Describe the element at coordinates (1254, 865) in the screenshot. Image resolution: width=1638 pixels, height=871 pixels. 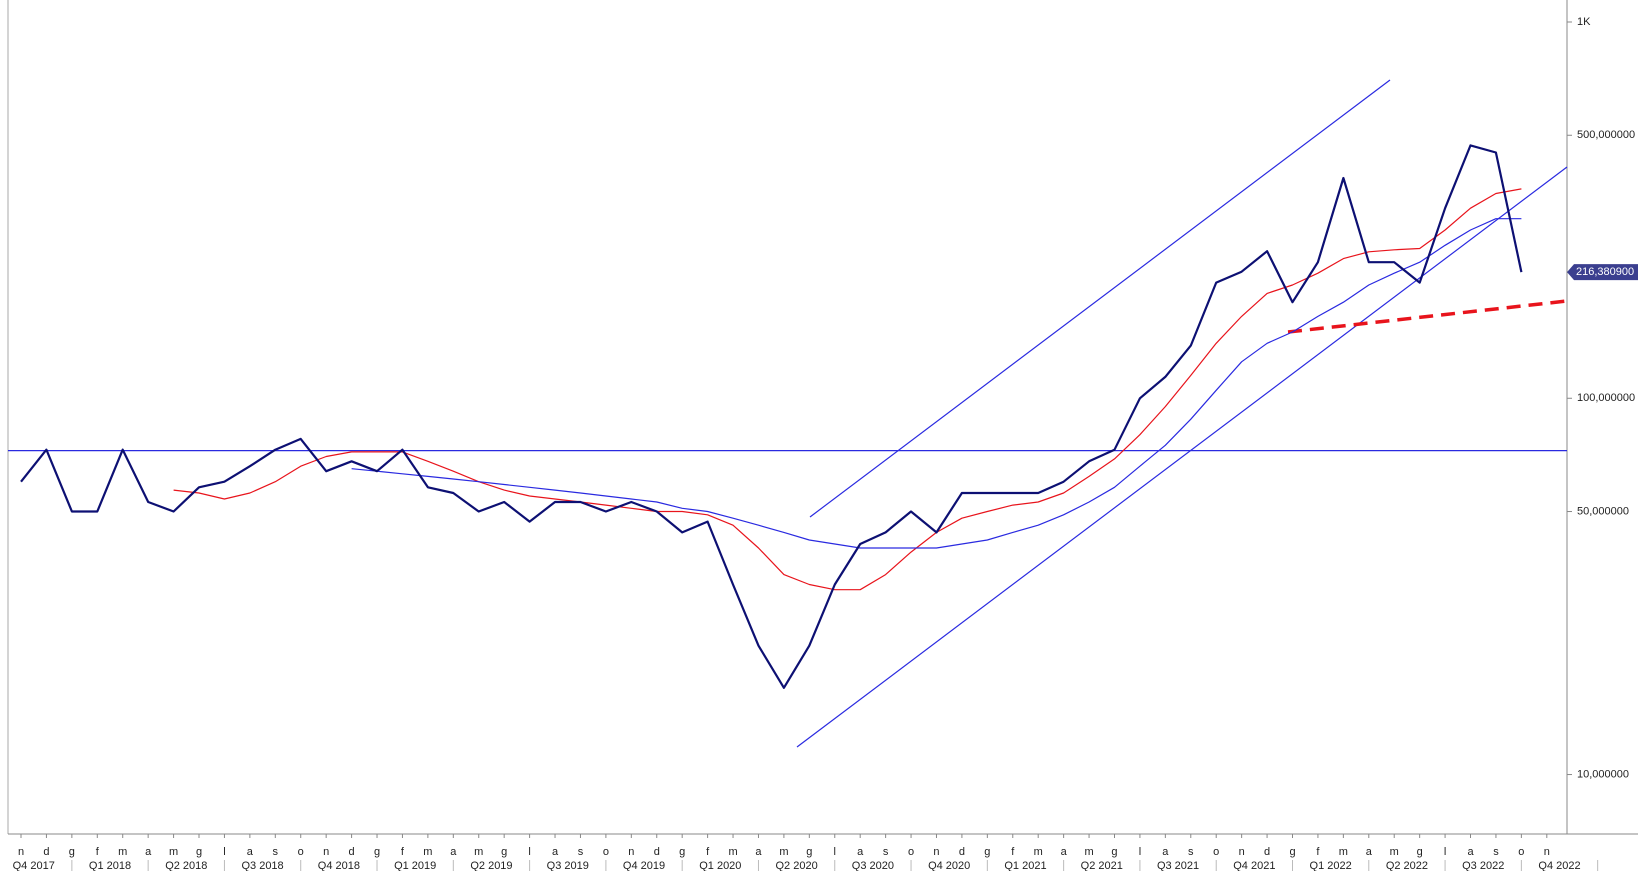
I see `quarter-label: Q4 2021` at that location.